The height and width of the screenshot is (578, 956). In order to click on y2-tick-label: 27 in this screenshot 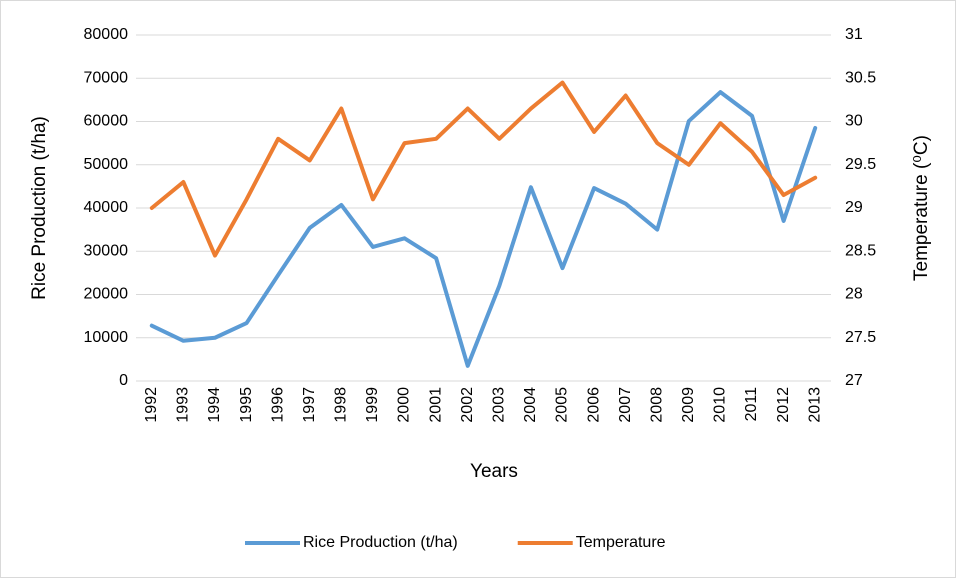, I will do `click(854, 380)`.